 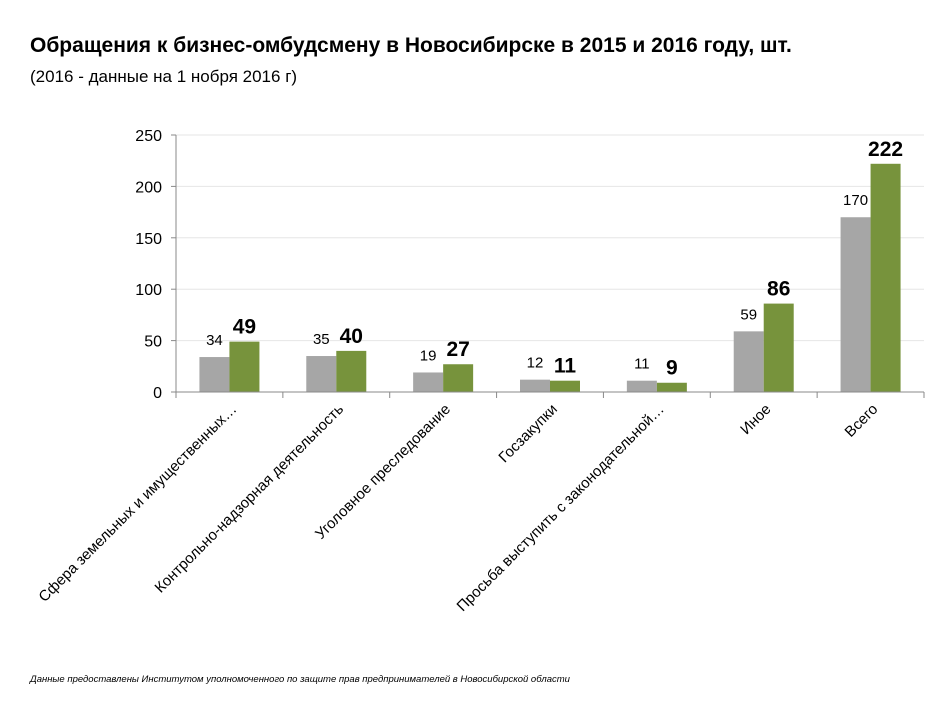 What do you see at coordinates (157, 393) in the screenshot?
I see `y-tick-label: 0` at bounding box center [157, 393].